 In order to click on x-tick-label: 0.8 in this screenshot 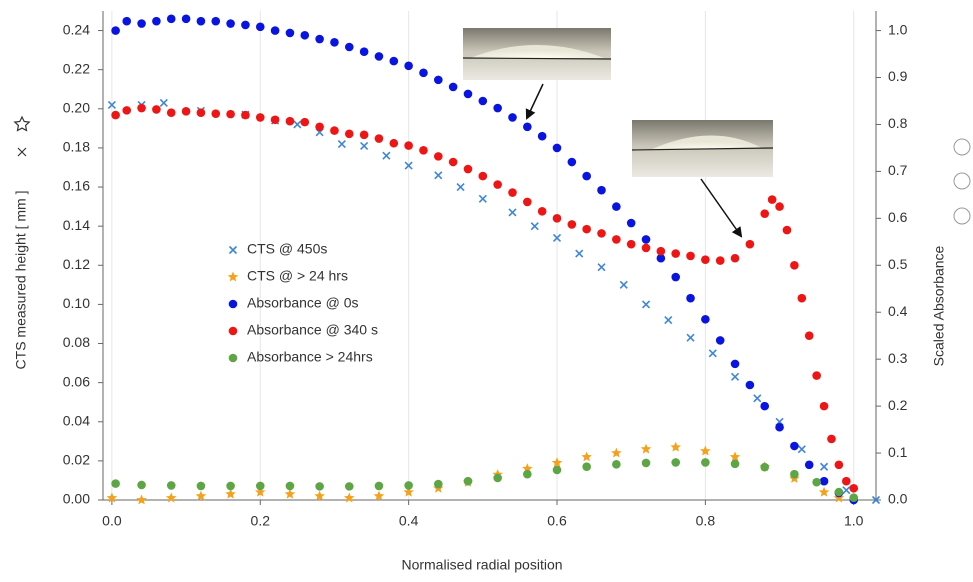, I will do `click(706, 521)`.